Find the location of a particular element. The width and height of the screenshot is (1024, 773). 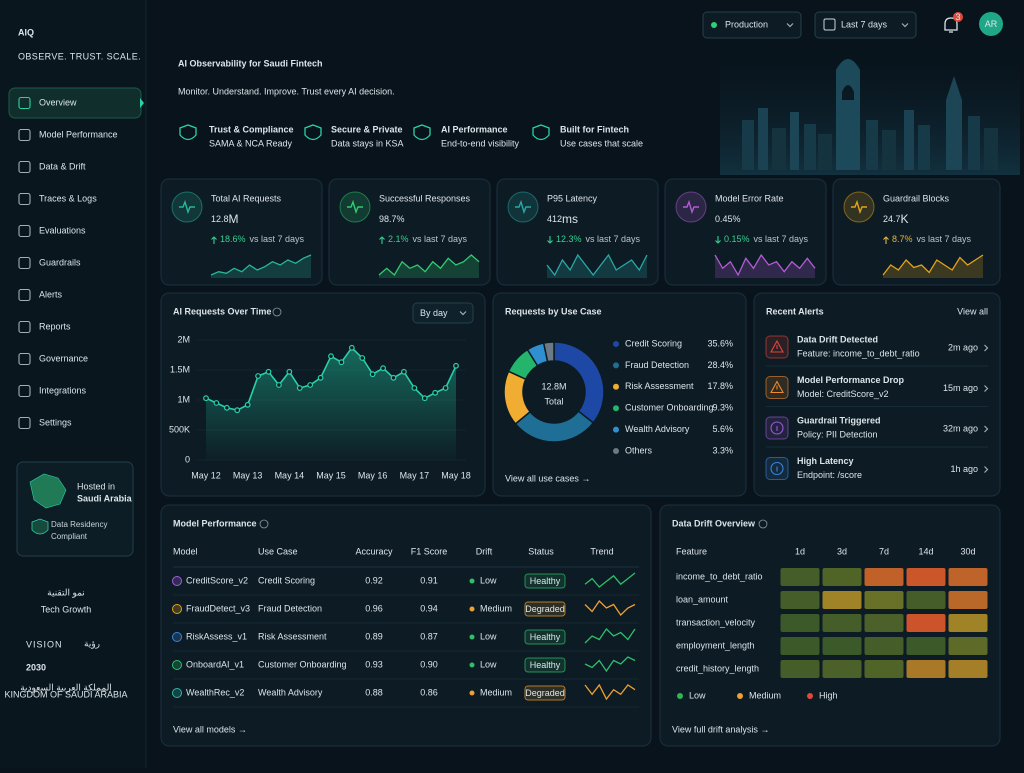

legend-label: Credit Scoring is located at coordinates (653, 343).